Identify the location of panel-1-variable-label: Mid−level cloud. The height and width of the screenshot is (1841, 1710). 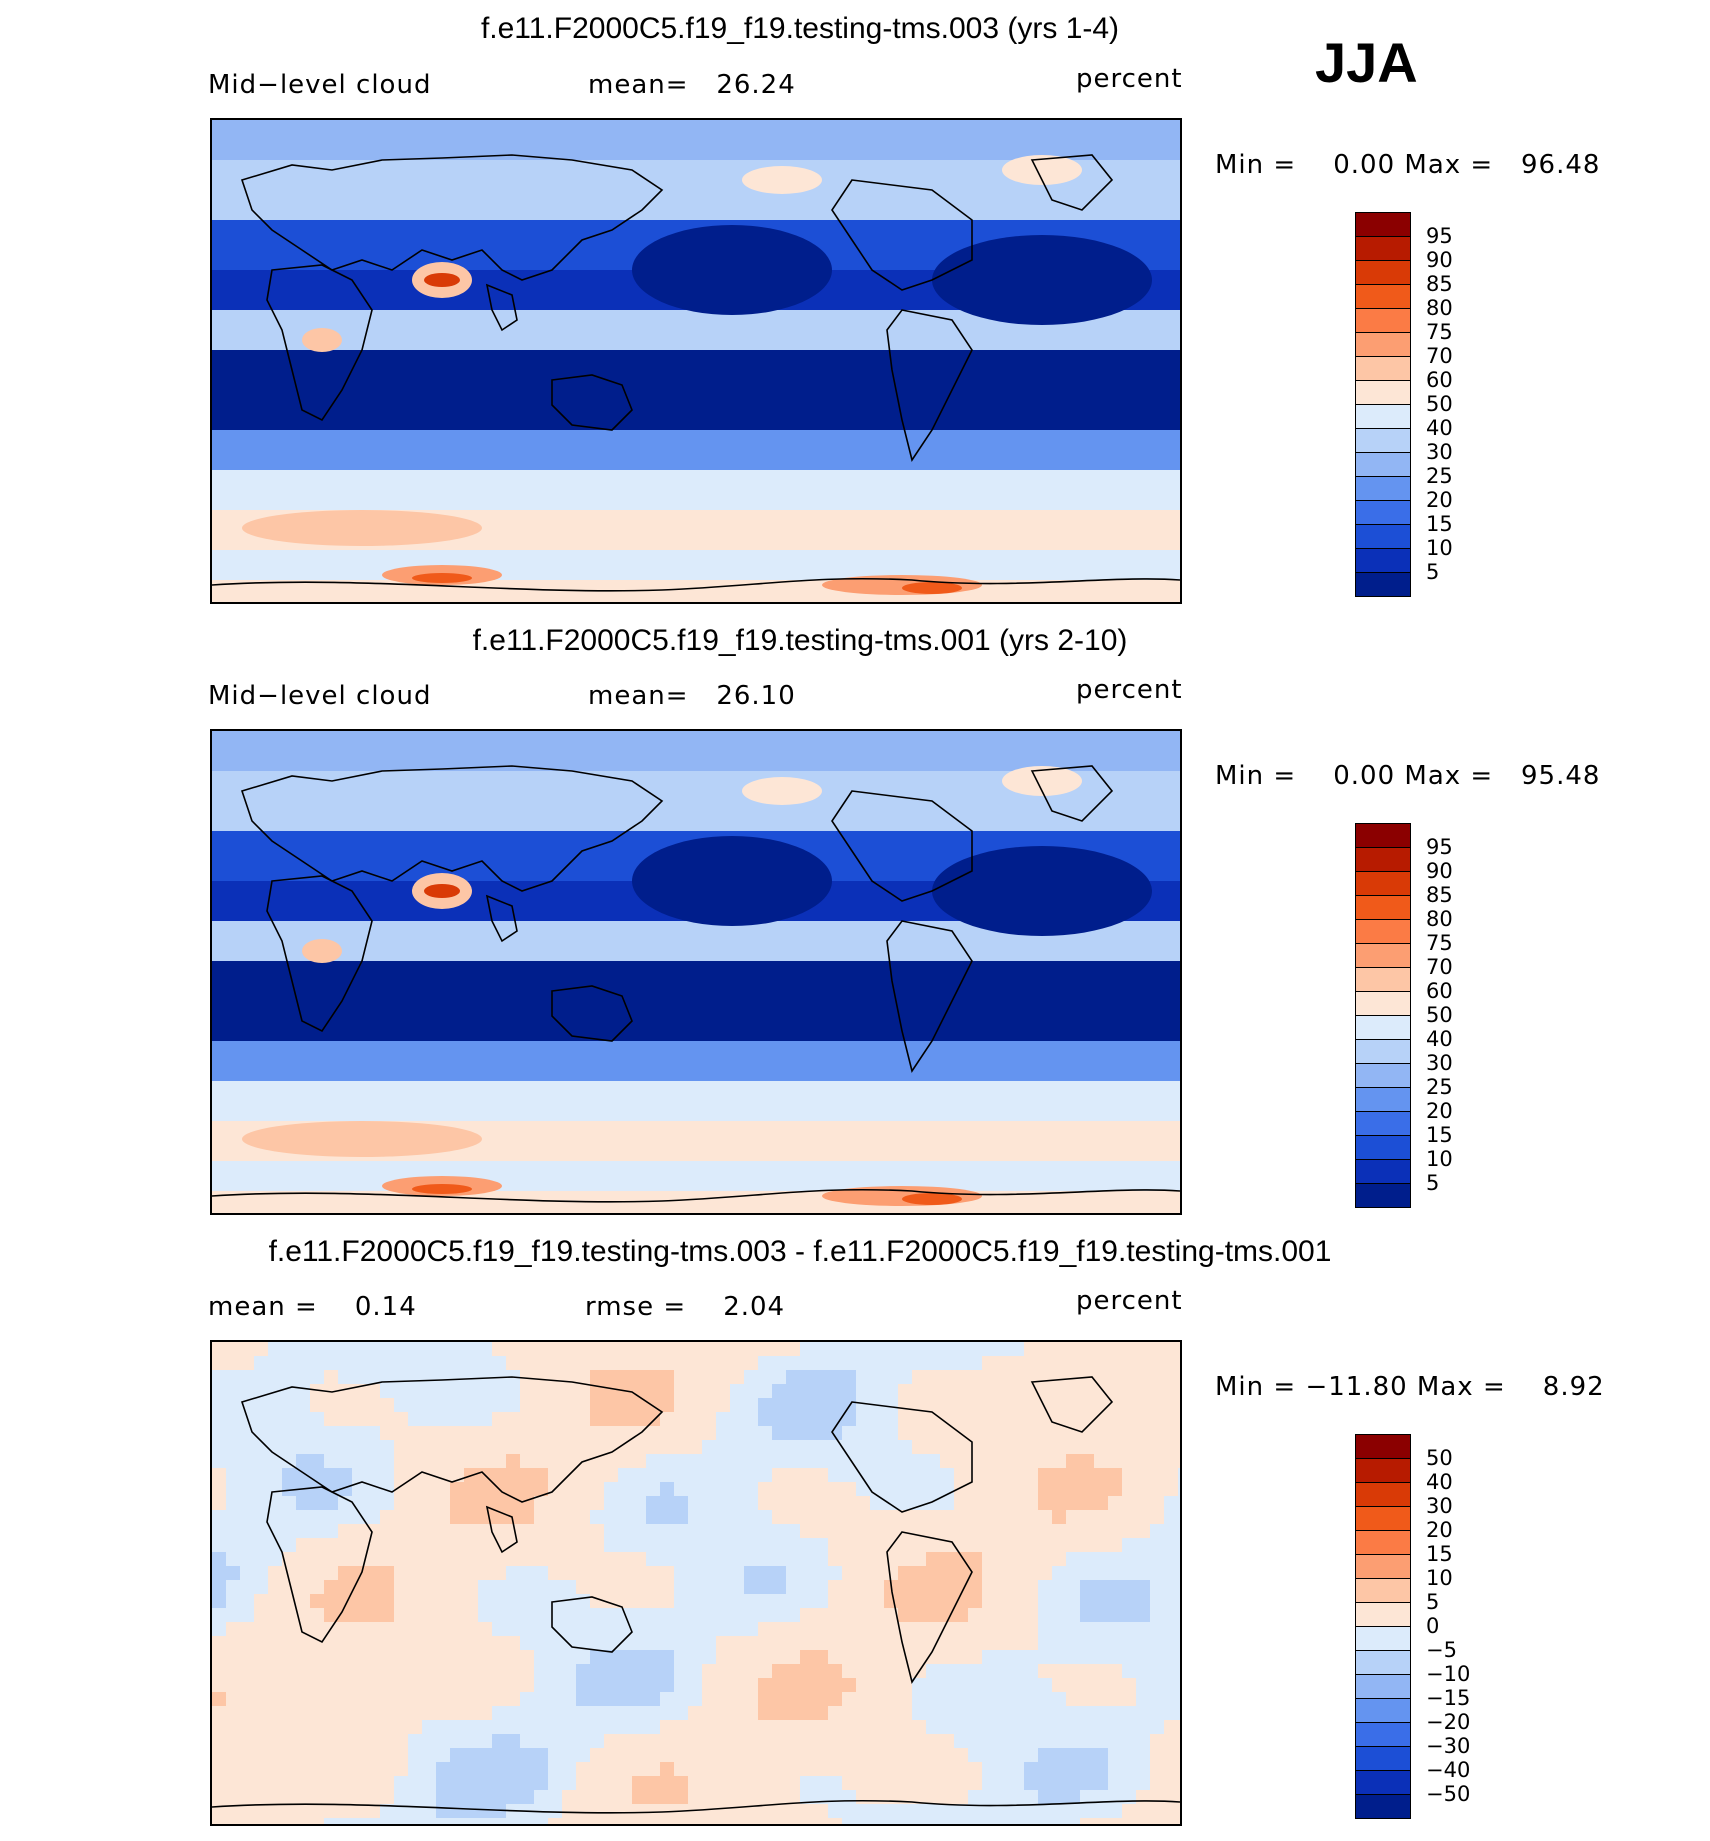
(320, 85).